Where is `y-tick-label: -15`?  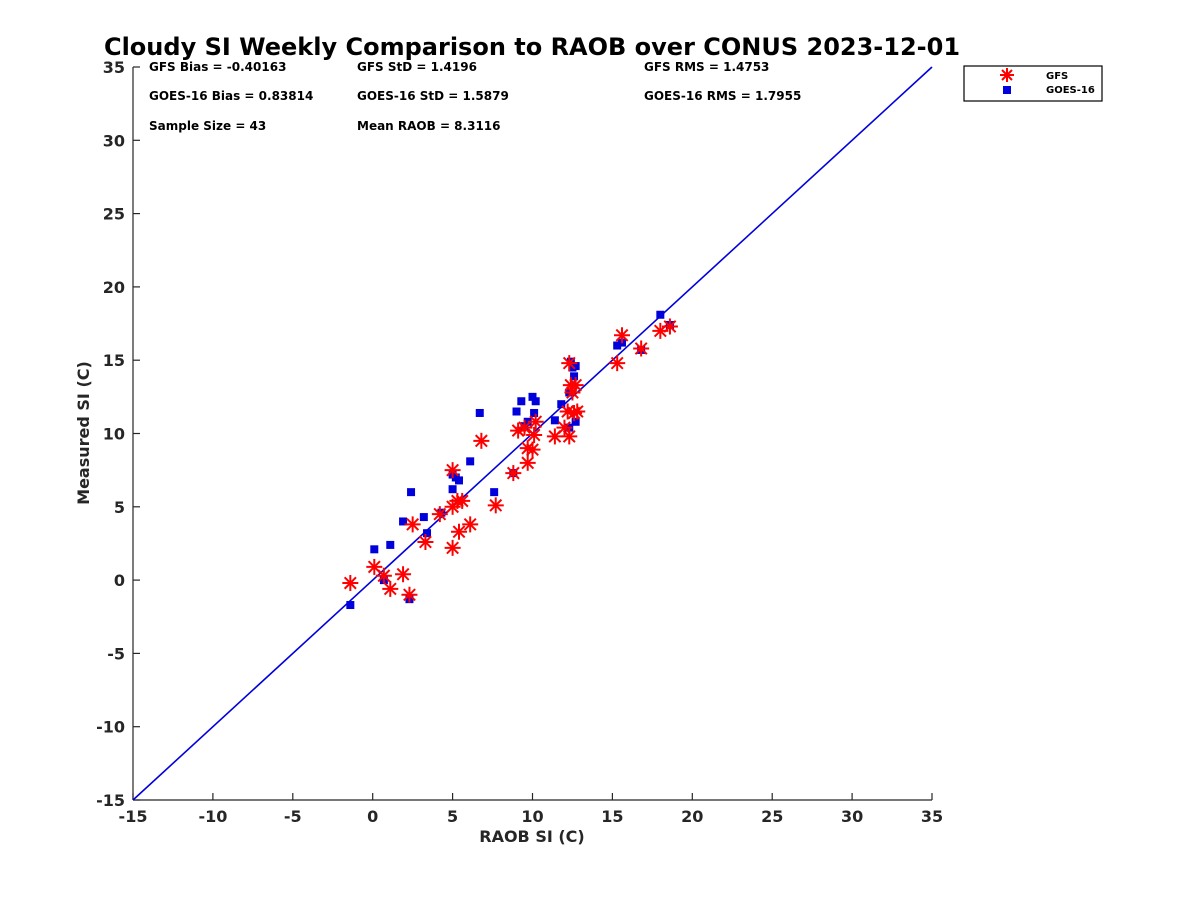 y-tick-label: -15 is located at coordinates (110, 800).